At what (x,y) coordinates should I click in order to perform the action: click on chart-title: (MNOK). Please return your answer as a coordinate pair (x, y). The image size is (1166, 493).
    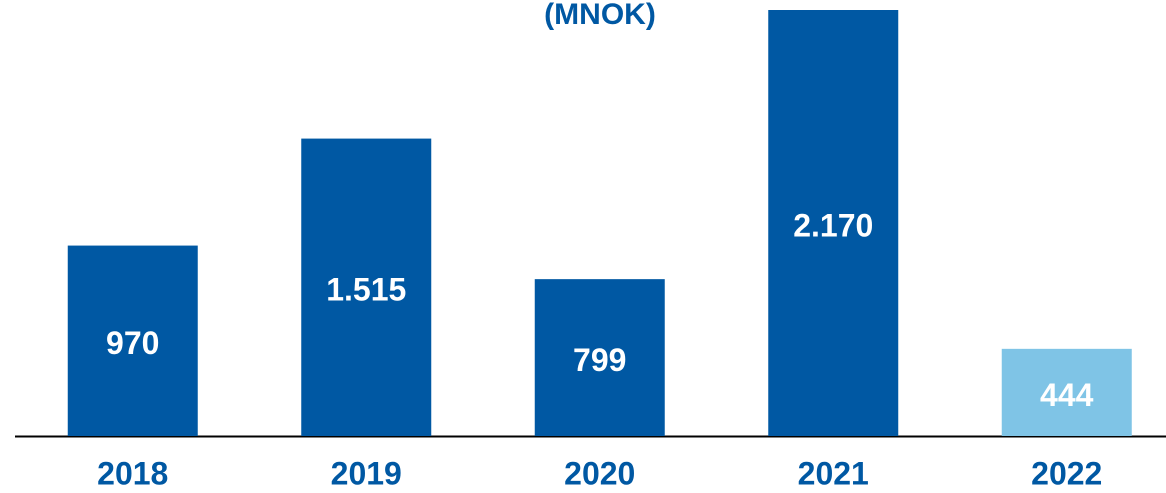
    Looking at the image, I should click on (600, 15).